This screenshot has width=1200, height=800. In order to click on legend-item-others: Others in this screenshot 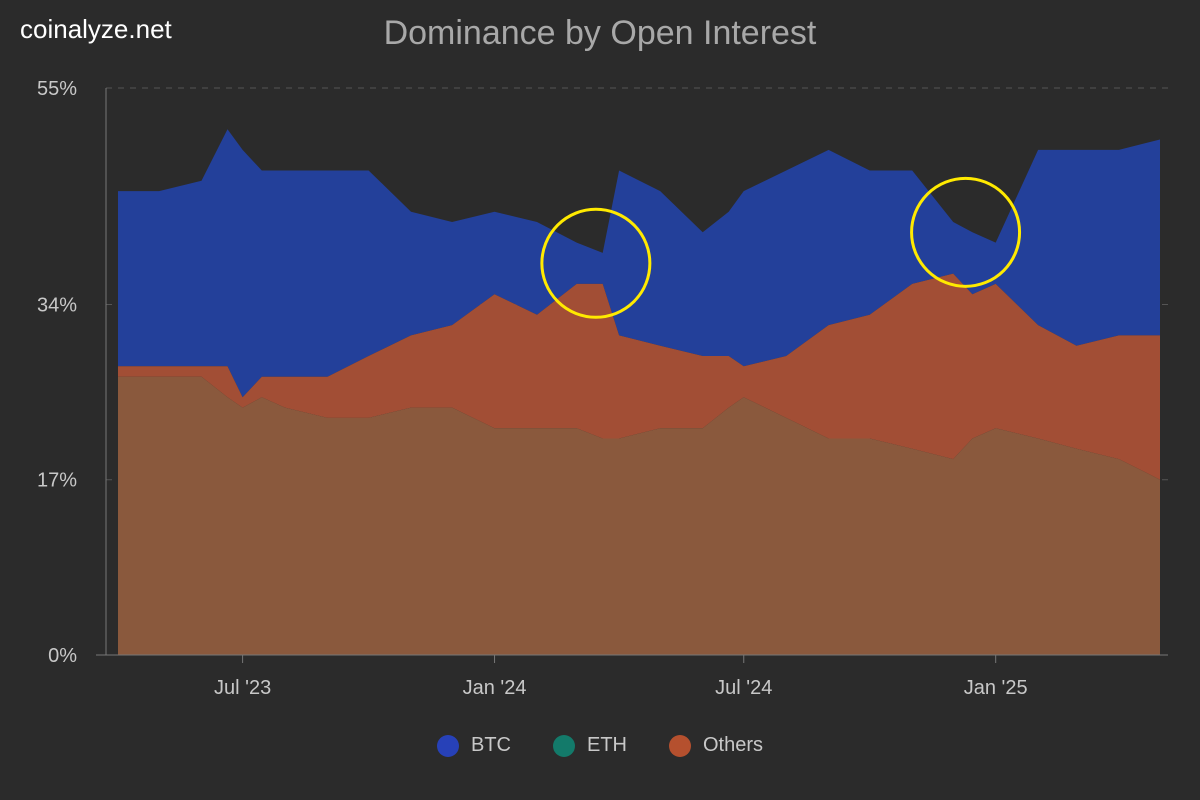, I will do `click(716, 745)`.